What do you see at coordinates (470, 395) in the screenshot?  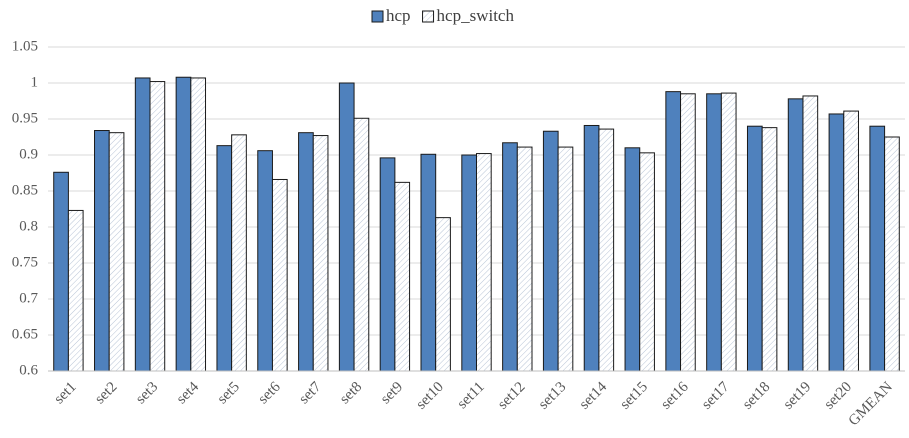 I see `x-tick-label: set11` at bounding box center [470, 395].